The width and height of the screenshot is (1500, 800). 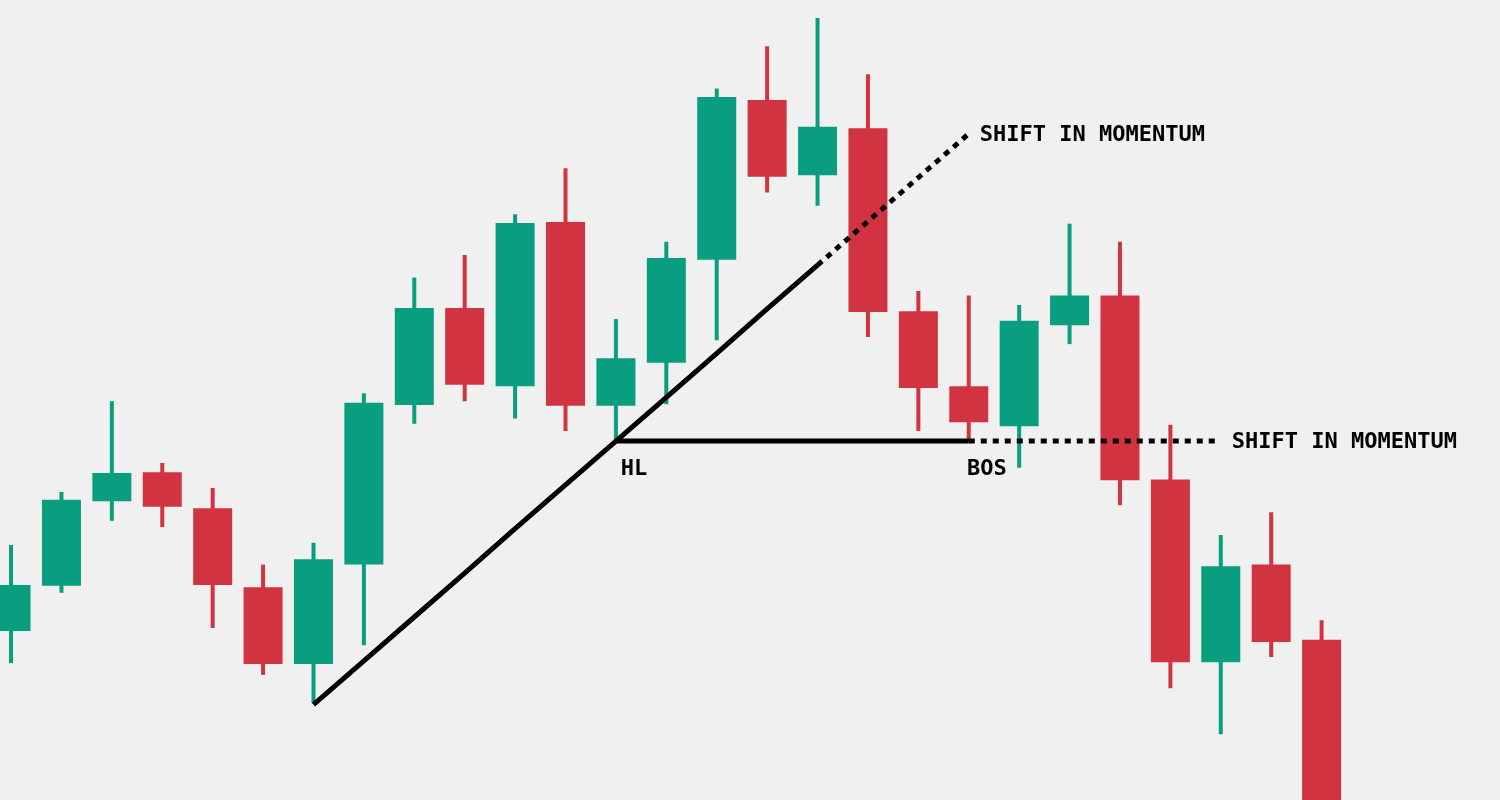 What do you see at coordinates (634, 468) in the screenshot?
I see `annotation: HL` at bounding box center [634, 468].